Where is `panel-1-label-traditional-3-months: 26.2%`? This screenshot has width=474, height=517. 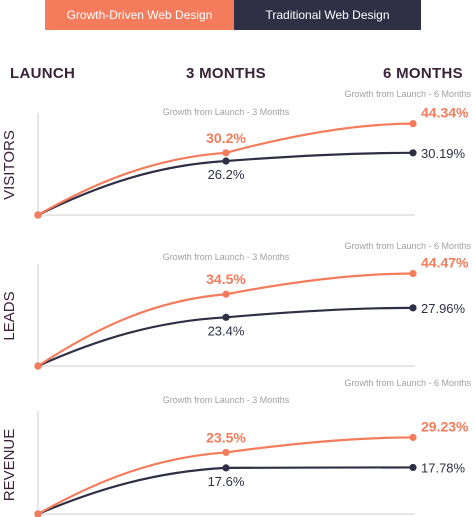 panel-1-label-traditional-3-months: 26.2% is located at coordinates (226, 174).